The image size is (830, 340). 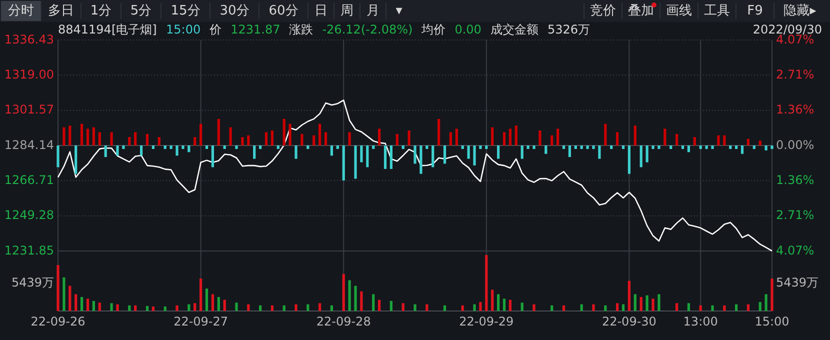 What do you see at coordinates (755, 11) in the screenshot?
I see `text: F9` at bounding box center [755, 11].